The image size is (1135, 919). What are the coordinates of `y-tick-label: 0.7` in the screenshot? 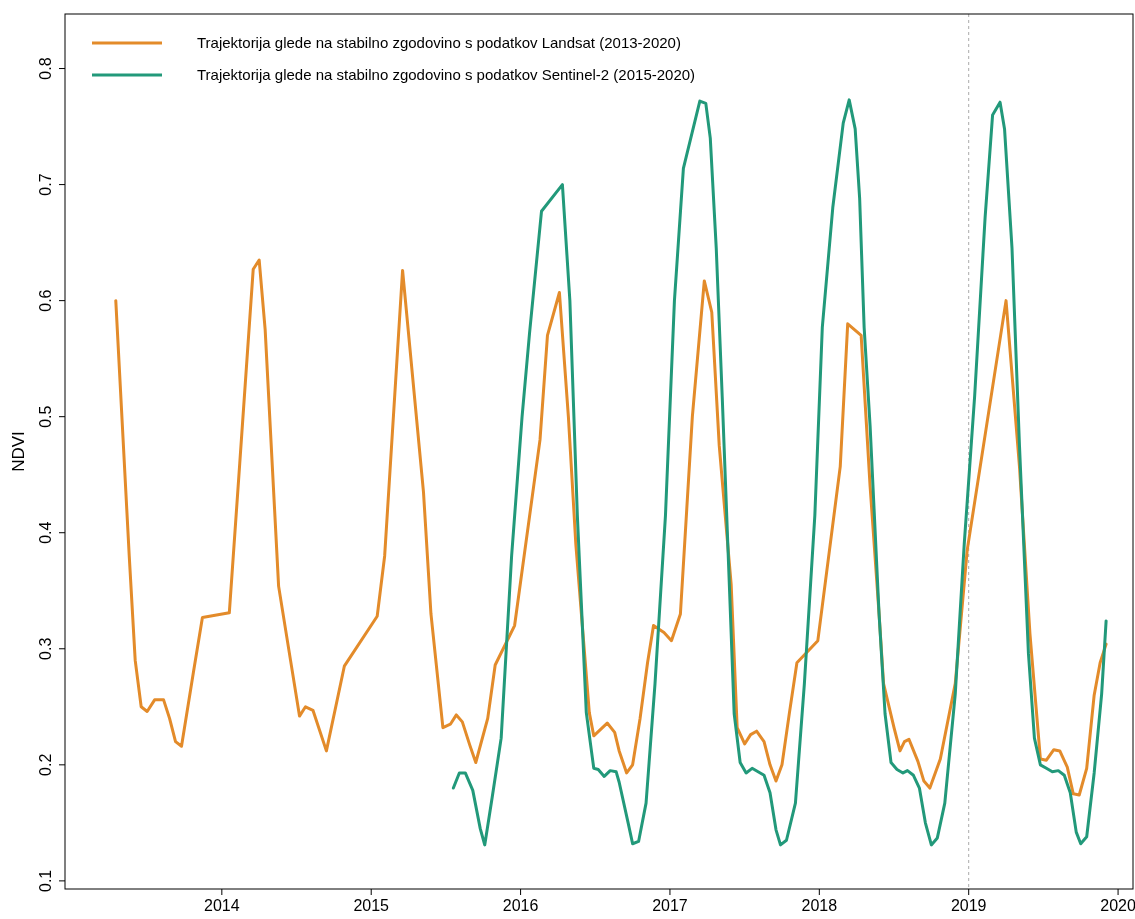 It's located at (45, 184).